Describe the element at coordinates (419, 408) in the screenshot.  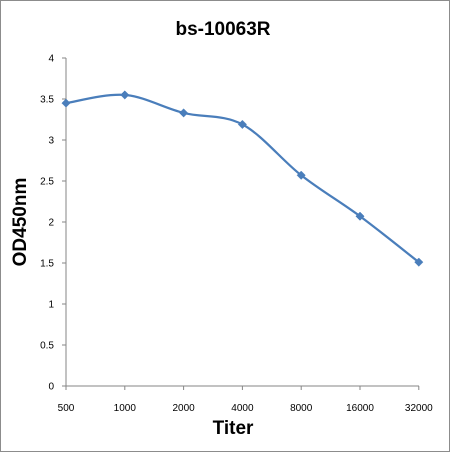
I see `x-tick-label: 32000` at that location.